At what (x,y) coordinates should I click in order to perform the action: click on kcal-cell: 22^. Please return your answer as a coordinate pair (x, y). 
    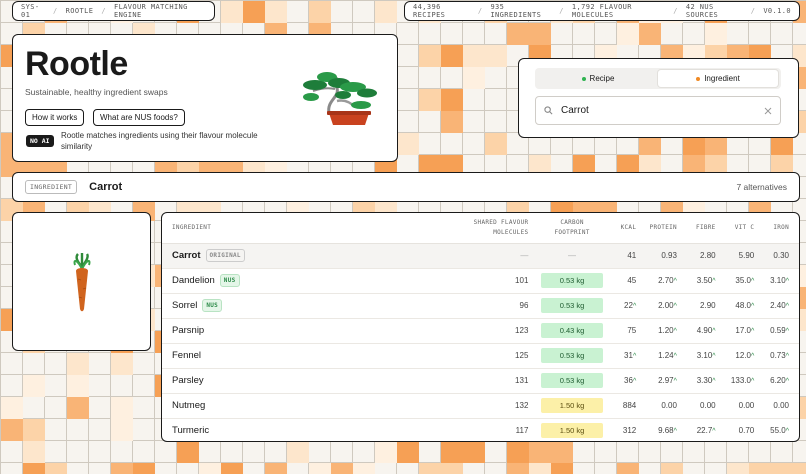
    Looking at the image, I should click on (626, 306).